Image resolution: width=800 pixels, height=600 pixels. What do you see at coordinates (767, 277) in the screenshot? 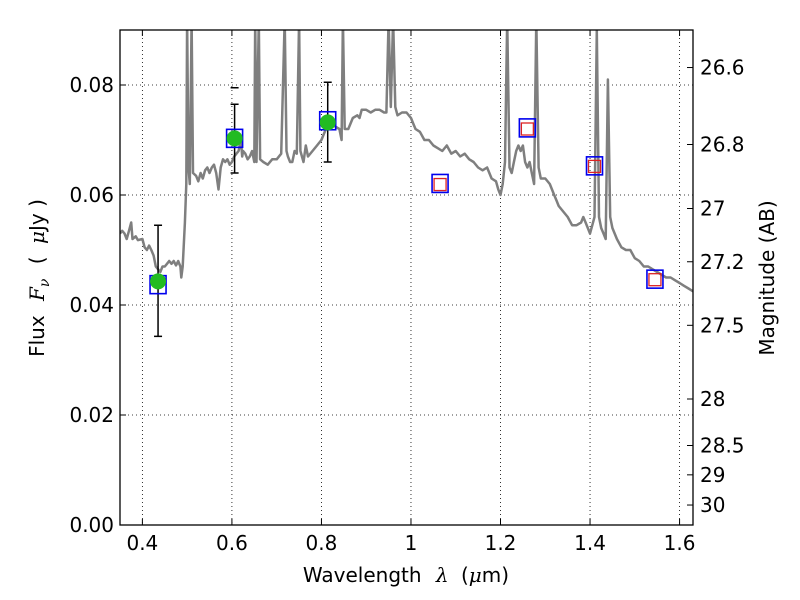
I see `y2-axis-label: Magnitude (AB)` at bounding box center [767, 277].